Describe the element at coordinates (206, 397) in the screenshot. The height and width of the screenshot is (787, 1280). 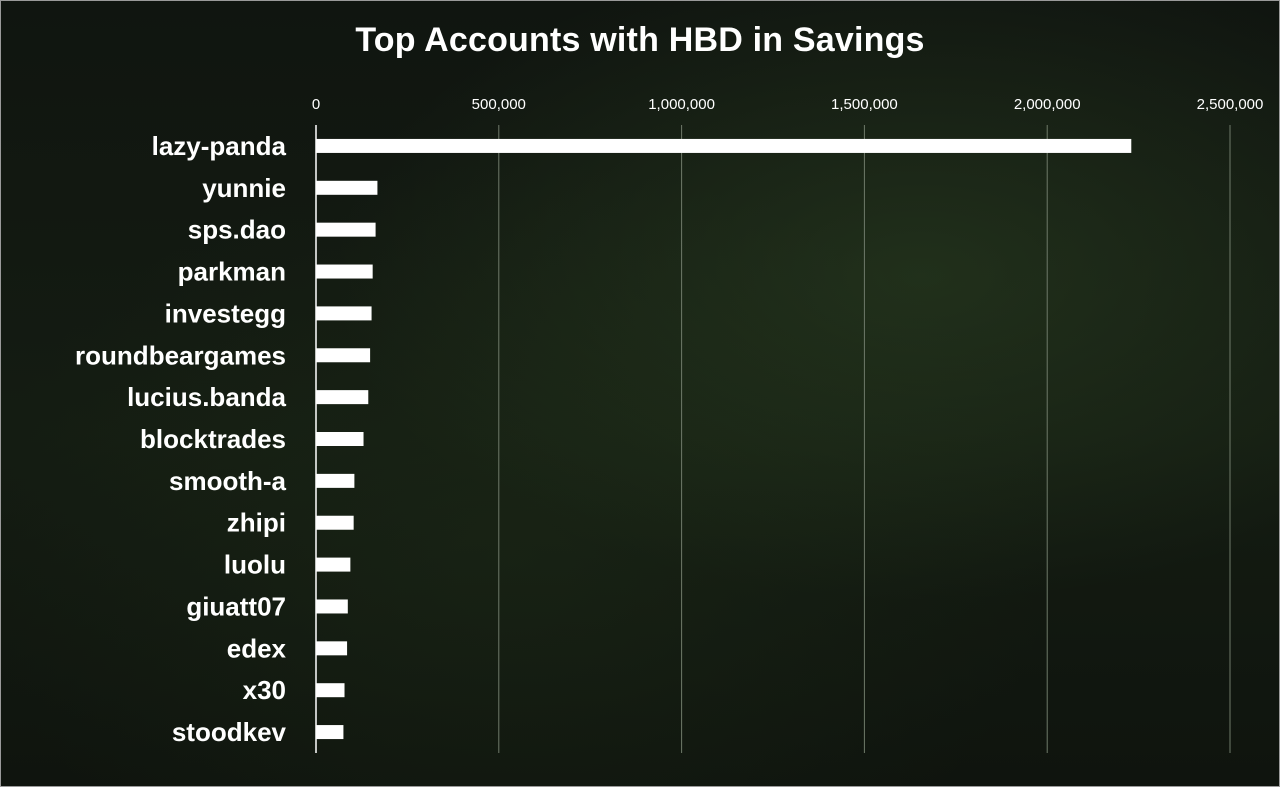
I see `category-label: lucius.banda` at that location.